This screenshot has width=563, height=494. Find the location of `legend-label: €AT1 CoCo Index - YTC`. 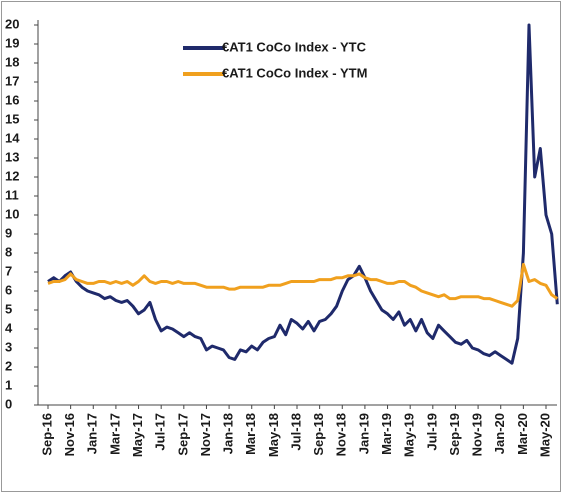

legend-label: €AT1 CoCo Index - YTC is located at coordinates (294, 46).